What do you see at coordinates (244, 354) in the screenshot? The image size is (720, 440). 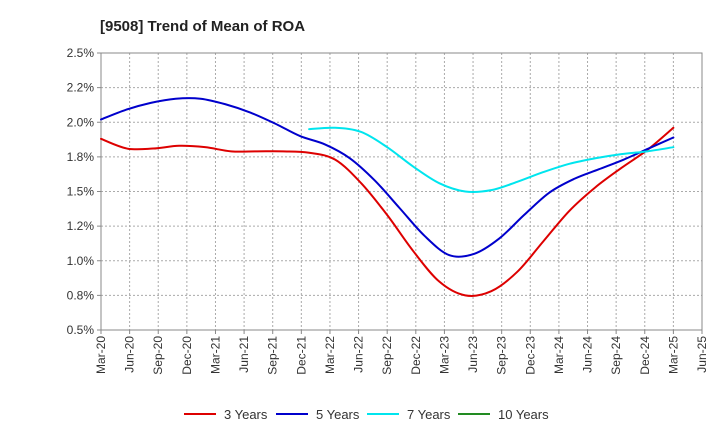 I see `x-tick-label: Jun-21` at bounding box center [244, 354].